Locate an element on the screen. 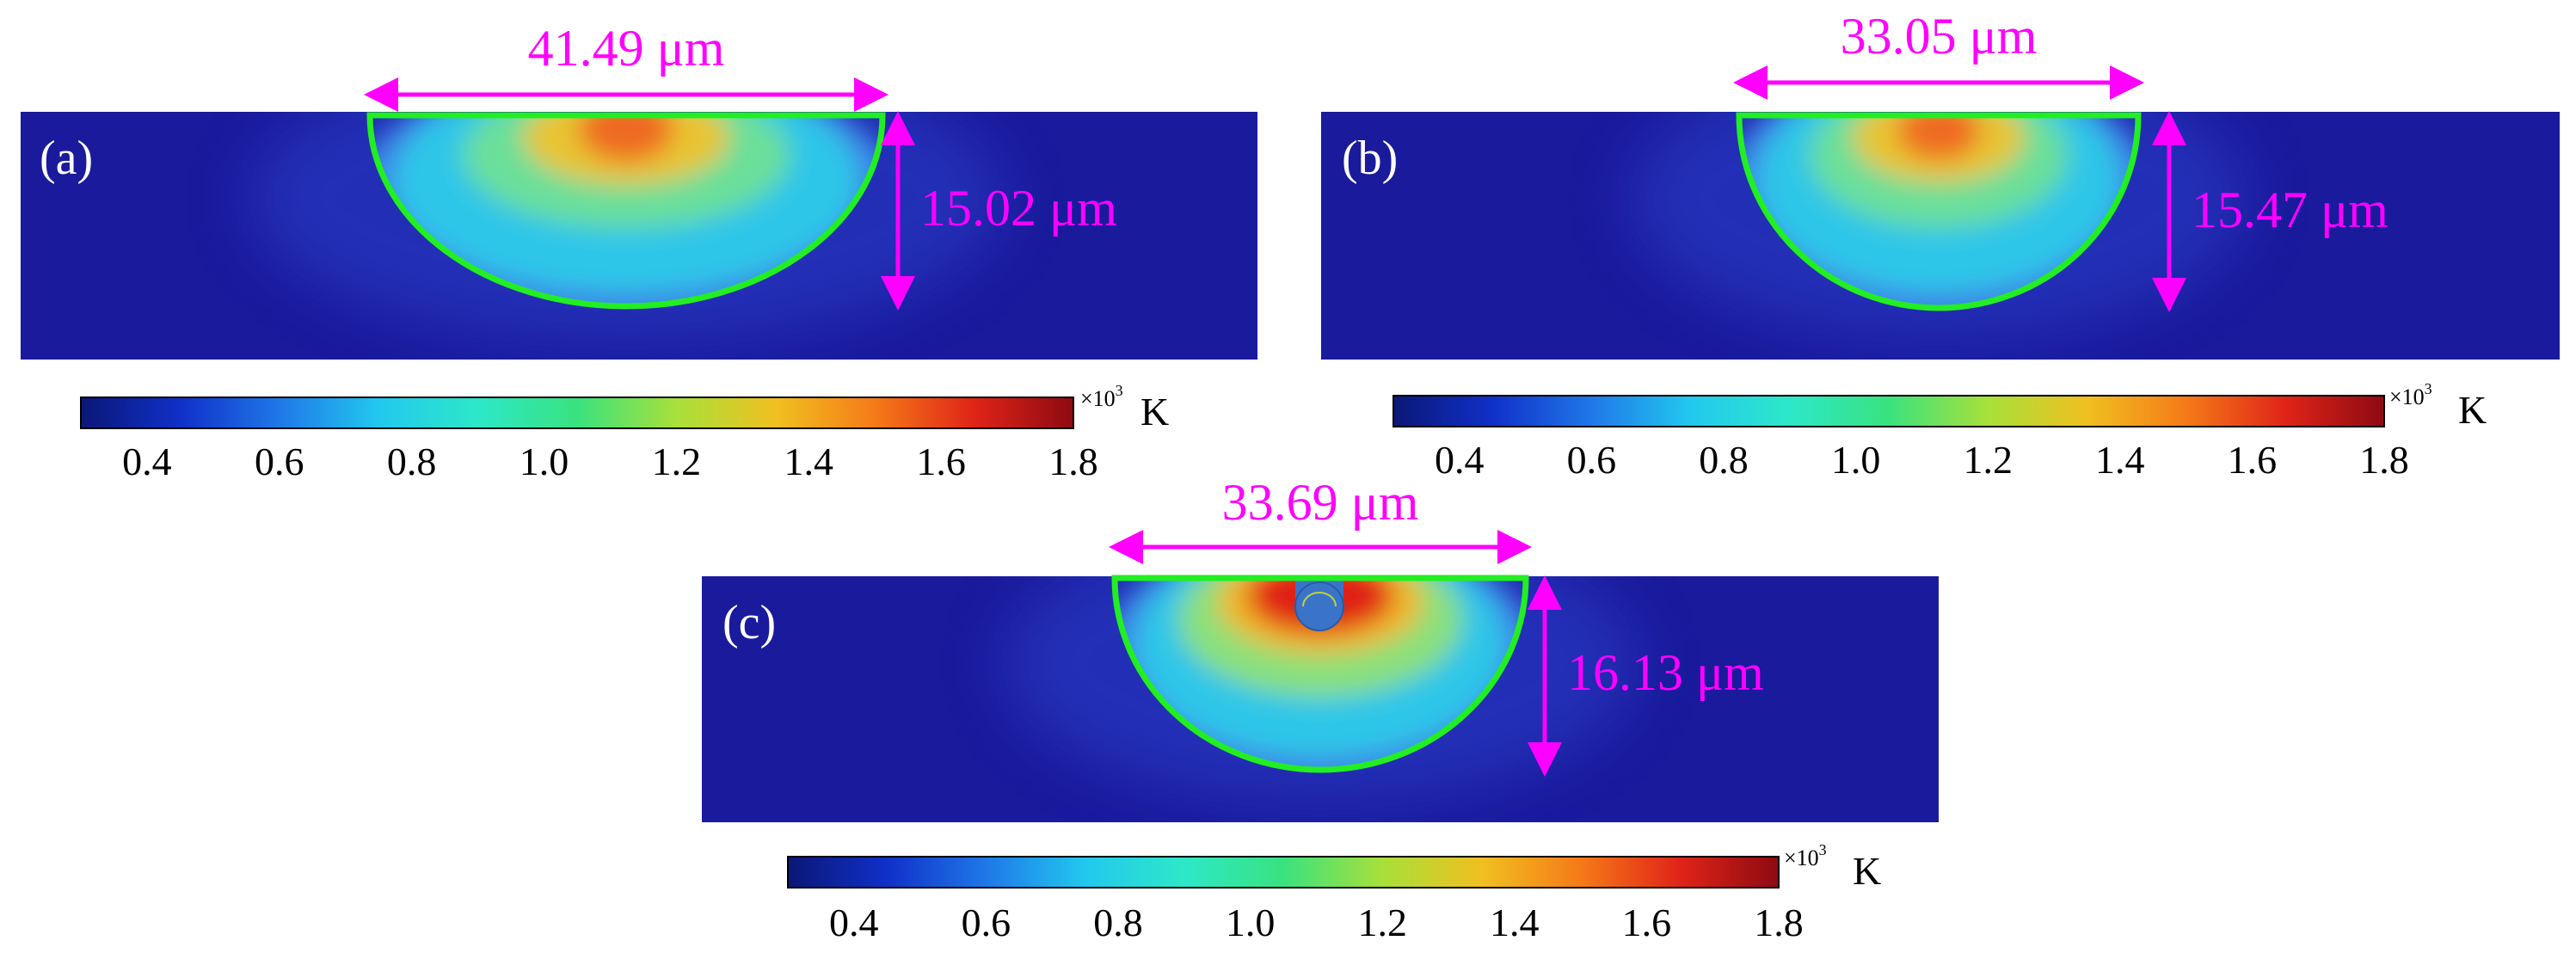  colorbar-a: 0.4 0.6 0.8 1.0 1.2 1.4 1.6 1.8 ×10³ K is located at coordinates (624, 432).